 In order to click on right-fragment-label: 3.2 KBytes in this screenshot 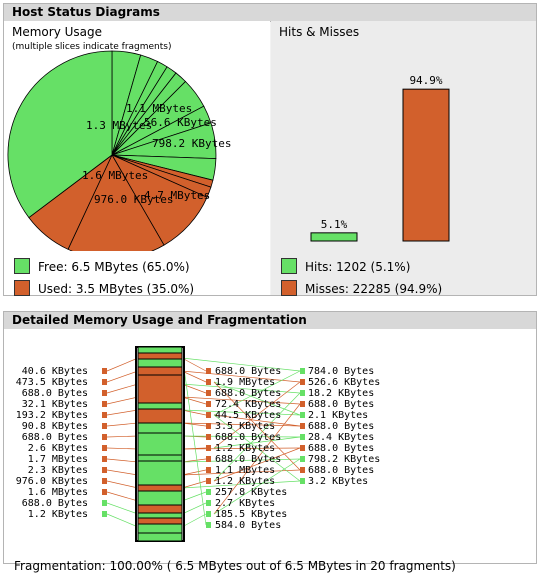, I will do `click(338, 481)`.